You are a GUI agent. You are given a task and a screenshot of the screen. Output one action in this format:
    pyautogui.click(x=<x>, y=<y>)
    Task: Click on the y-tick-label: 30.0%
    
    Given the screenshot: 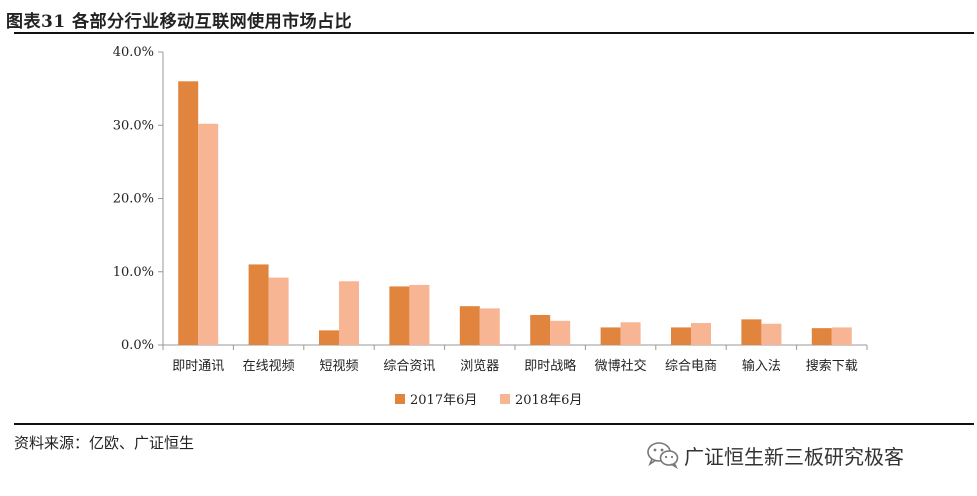 What is the action you would take?
    pyautogui.click(x=133, y=125)
    